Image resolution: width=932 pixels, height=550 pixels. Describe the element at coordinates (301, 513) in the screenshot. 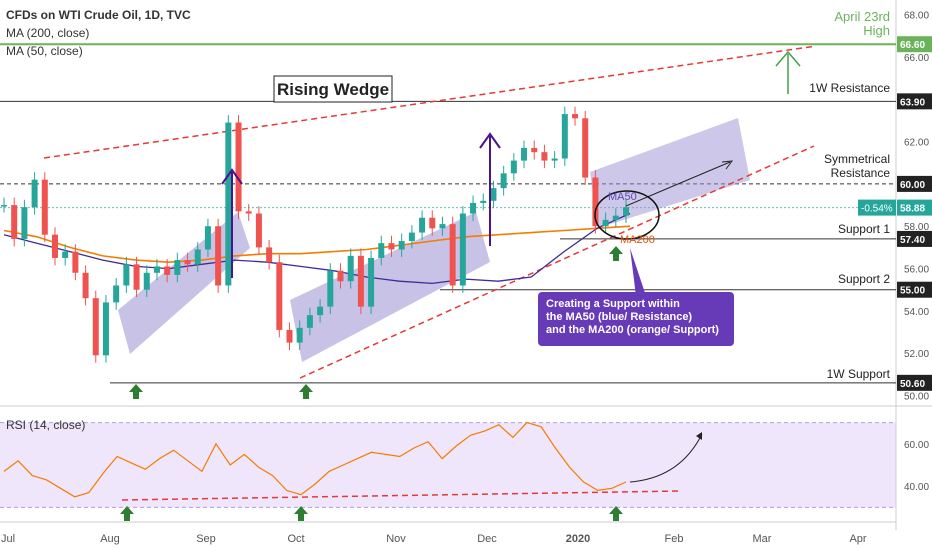

I see `rsi-arrow-oct` at that location.